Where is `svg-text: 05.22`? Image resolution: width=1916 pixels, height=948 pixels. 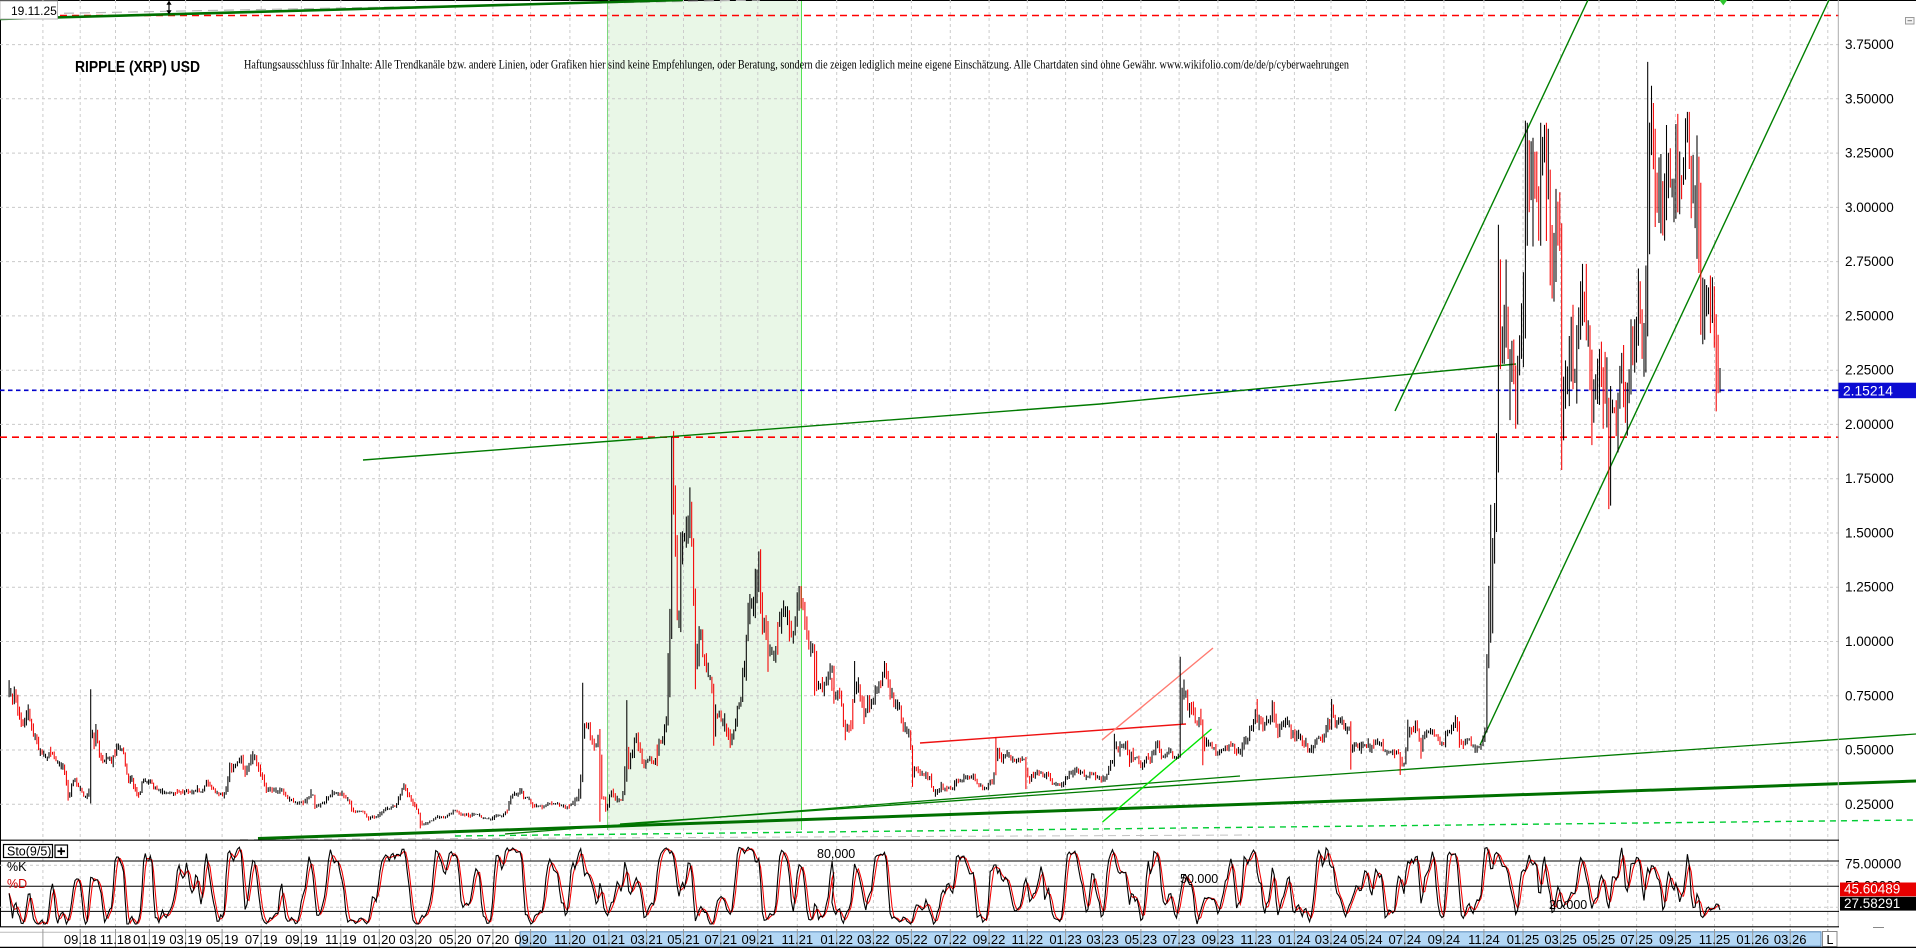 svg-text: 05.22 is located at coordinates (911, 939).